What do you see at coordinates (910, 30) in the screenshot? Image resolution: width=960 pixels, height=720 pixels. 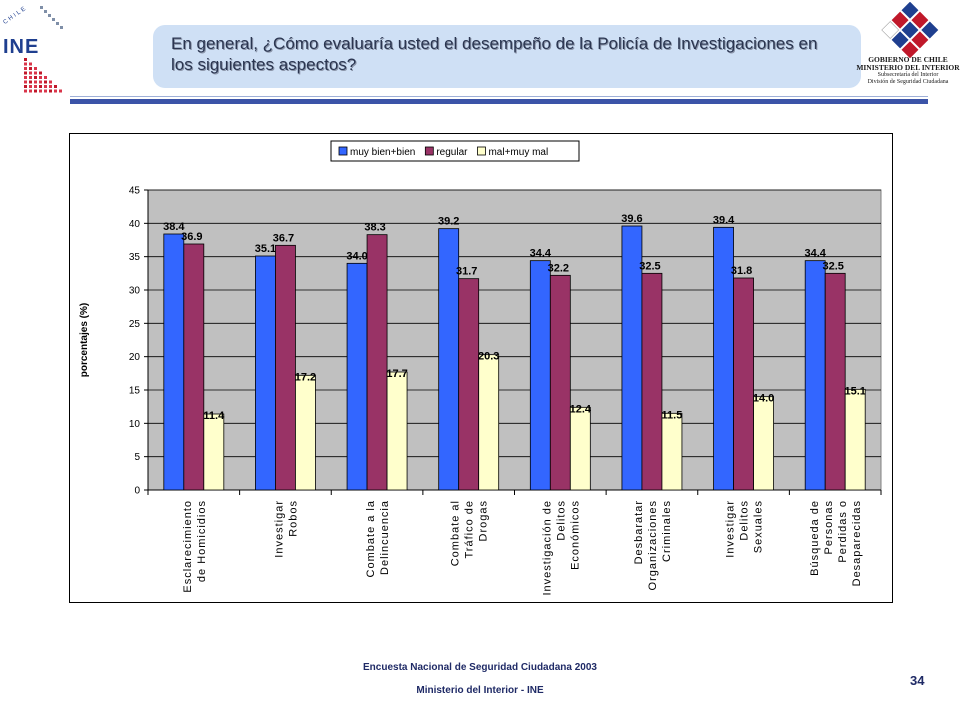 I see `gobierno-star-icon` at bounding box center [910, 30].